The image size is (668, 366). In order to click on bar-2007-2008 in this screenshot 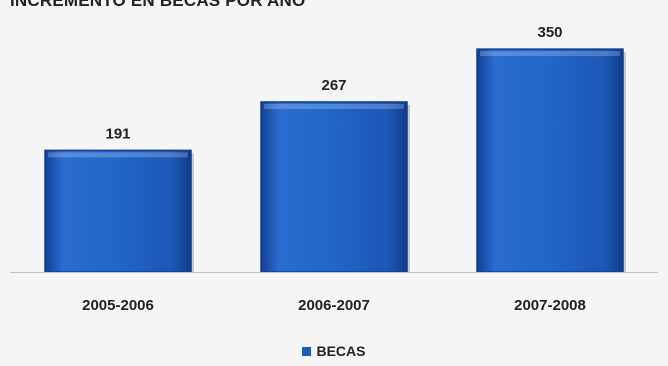, I will do `click(550, 160)`.